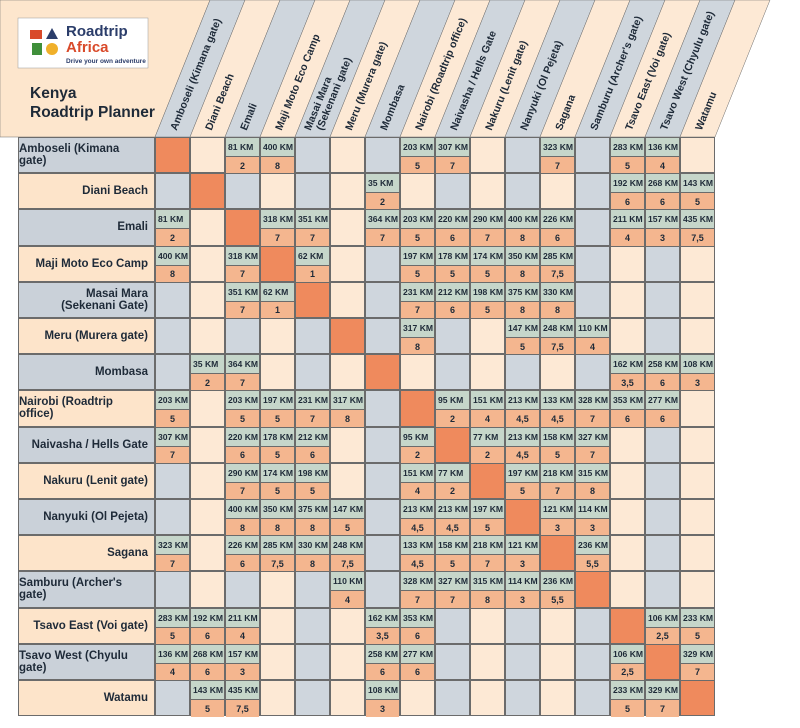  Describe the element at coordinates (242, 264) in the screenshot. I see `cell: 318 KM 7` at that location.